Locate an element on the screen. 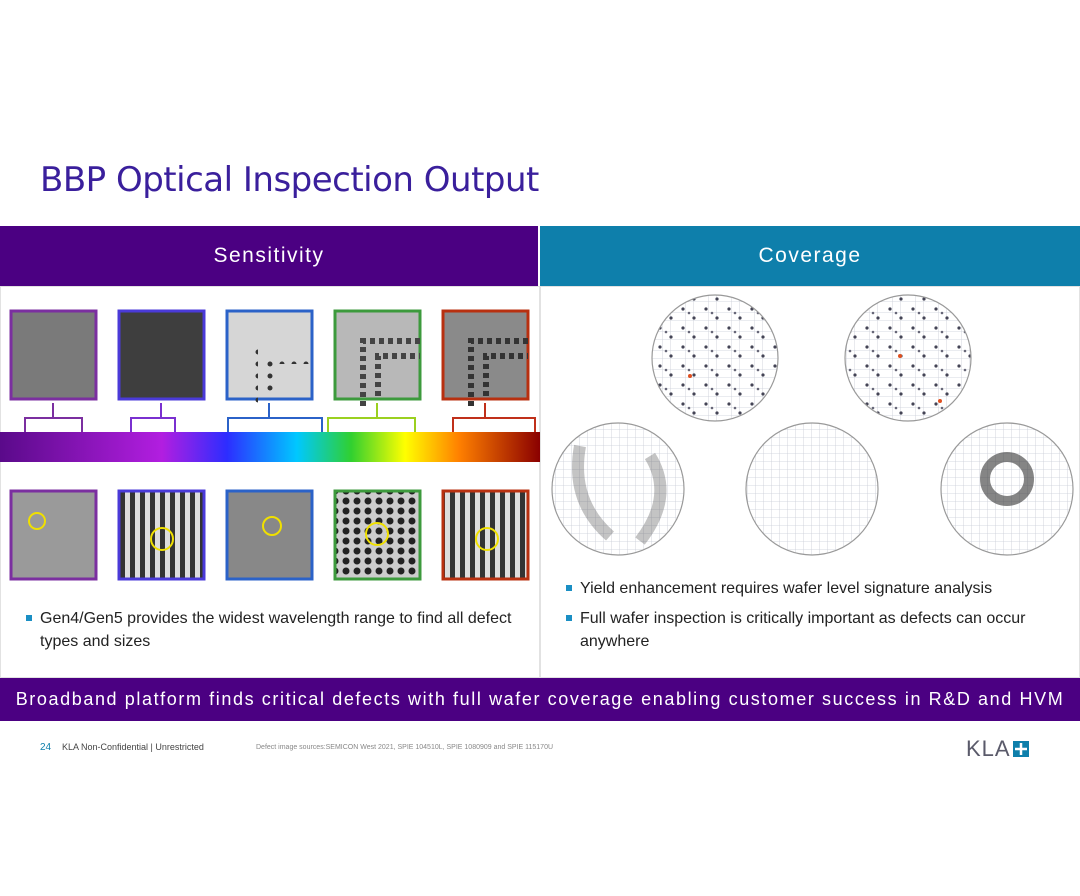 The height and width of the screenshot is (896, 1080). panel-header: Sensitivity is located at coordinates (269, 256).